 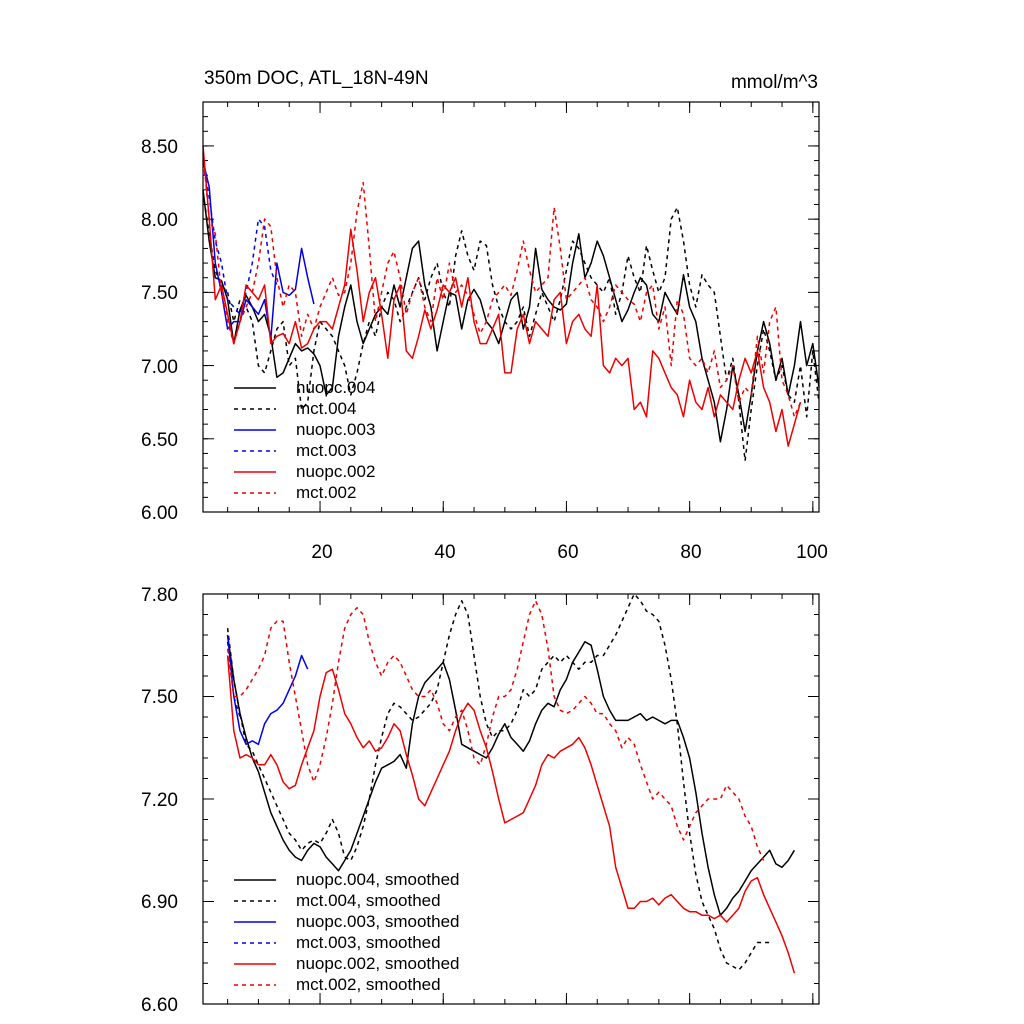 I want to click on top-title: 350m DOC, ATL_18N-49N, so click(x=316, y=78).